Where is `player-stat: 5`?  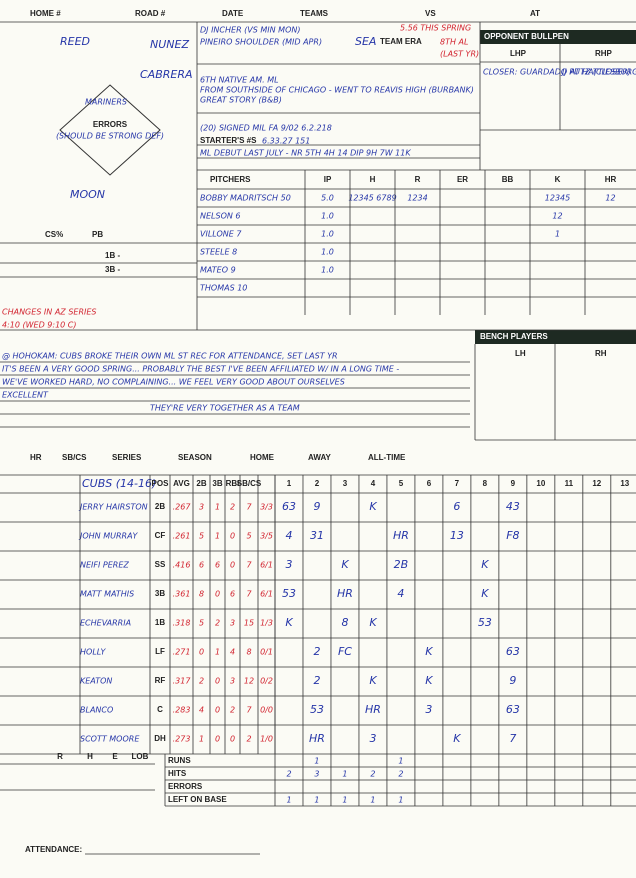
player-stat: 5 is located at coordinates (248, 536).